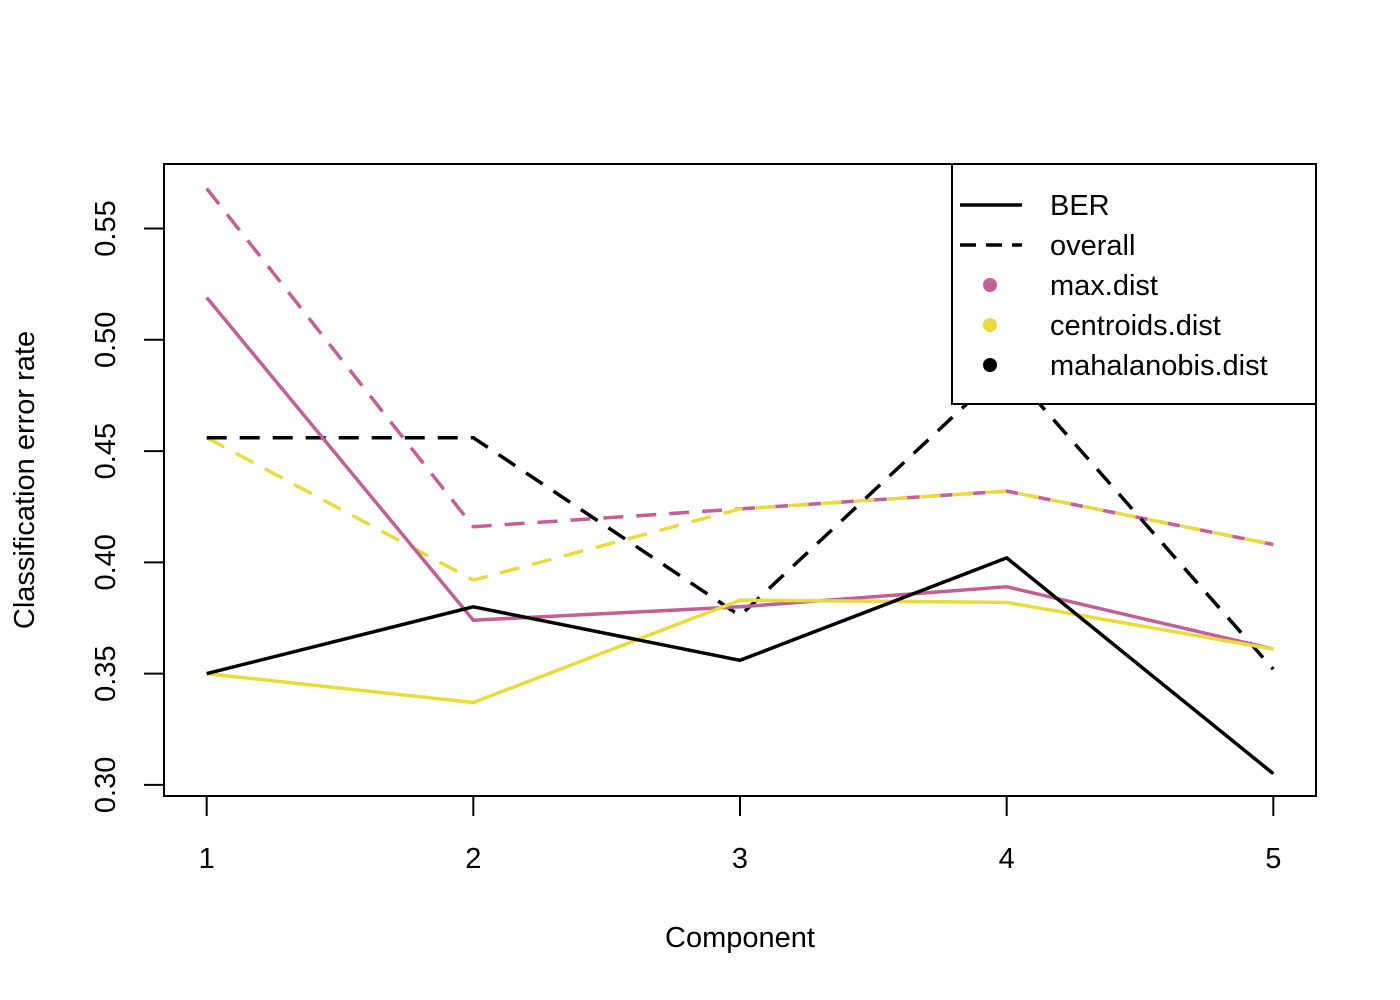 This screenshot has width=1400, height=1000. I want to click on legend-box, so click(1134, 284).